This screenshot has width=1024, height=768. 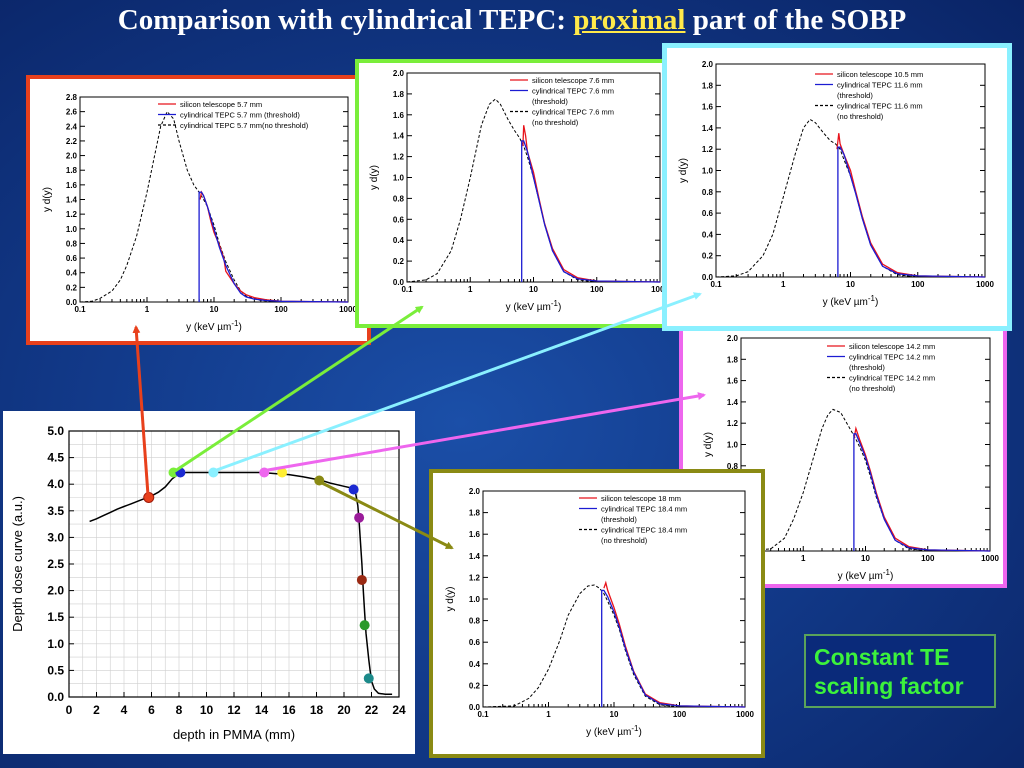 What do you see at coordinates (151, 710) in the screenshot?
I see `x-tick-label: 6` at bounding box center [151, 710].